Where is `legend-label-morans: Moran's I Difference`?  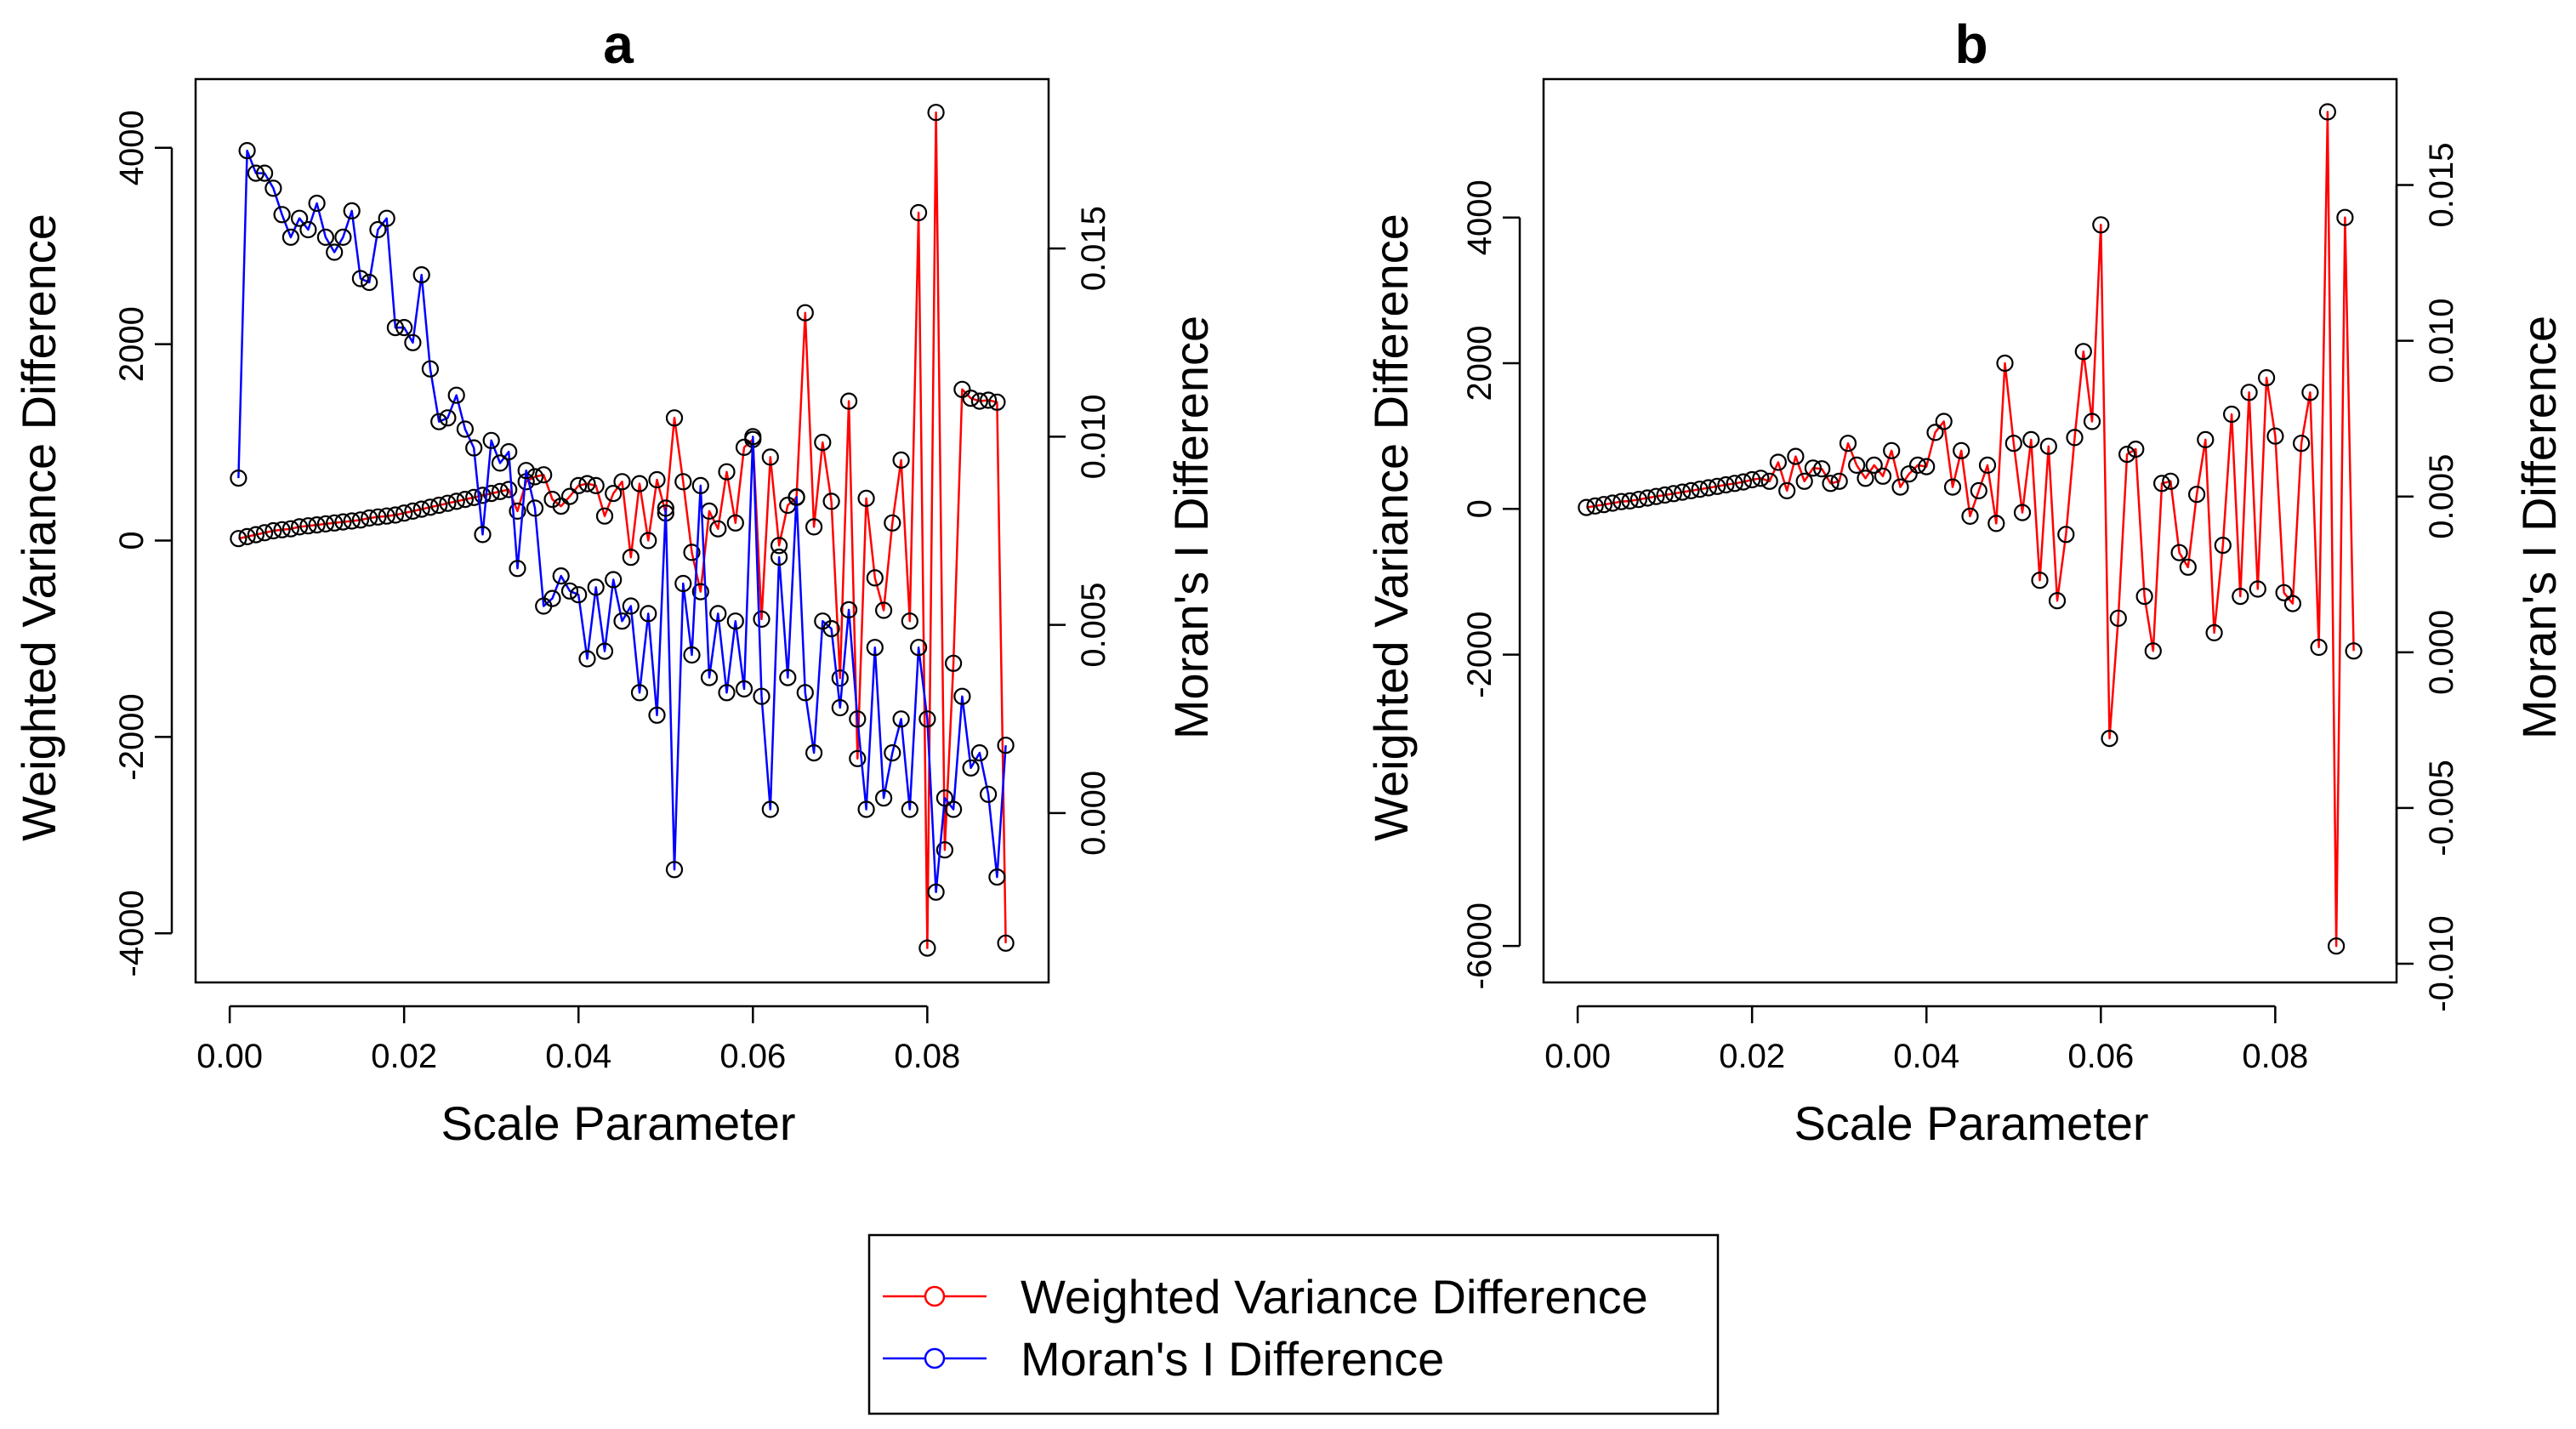 legend-label-morans: Moran's I Difference is located at coordinates (1232, 1359).